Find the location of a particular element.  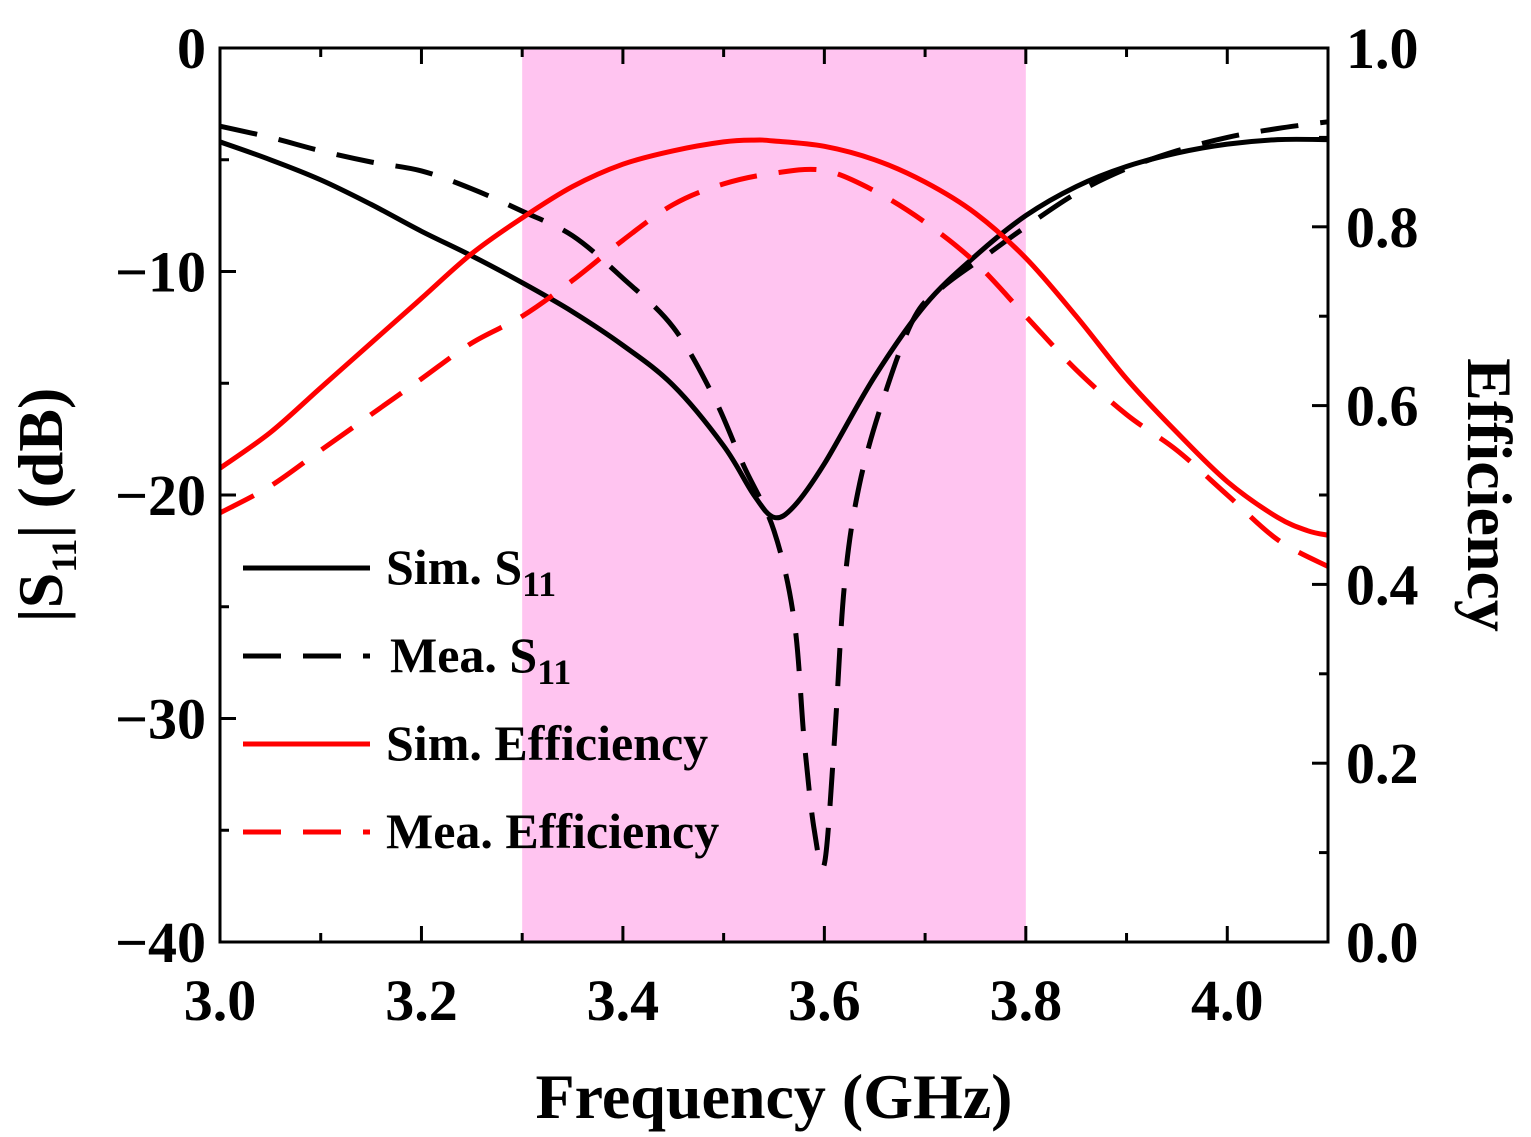

y-left-tick-label: −40 is located at coordinates (160, 942).